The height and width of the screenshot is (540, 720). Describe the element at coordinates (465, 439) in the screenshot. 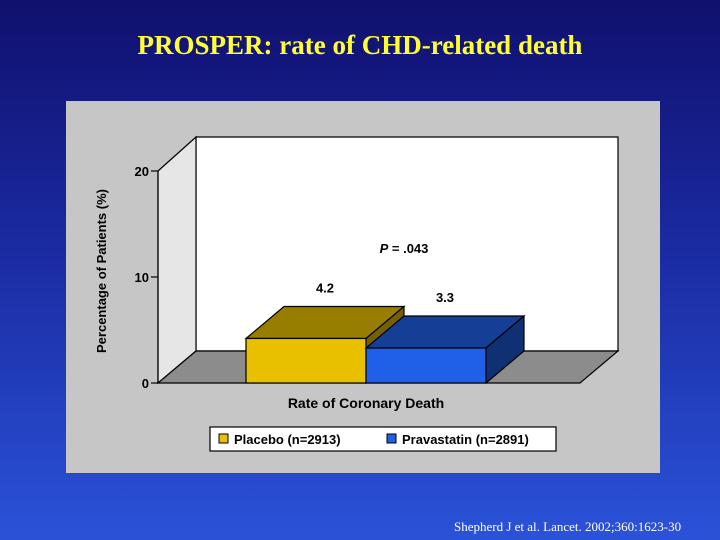

I see `legend-label-pravastatin: Pravastatin (n=2891)` at that location.